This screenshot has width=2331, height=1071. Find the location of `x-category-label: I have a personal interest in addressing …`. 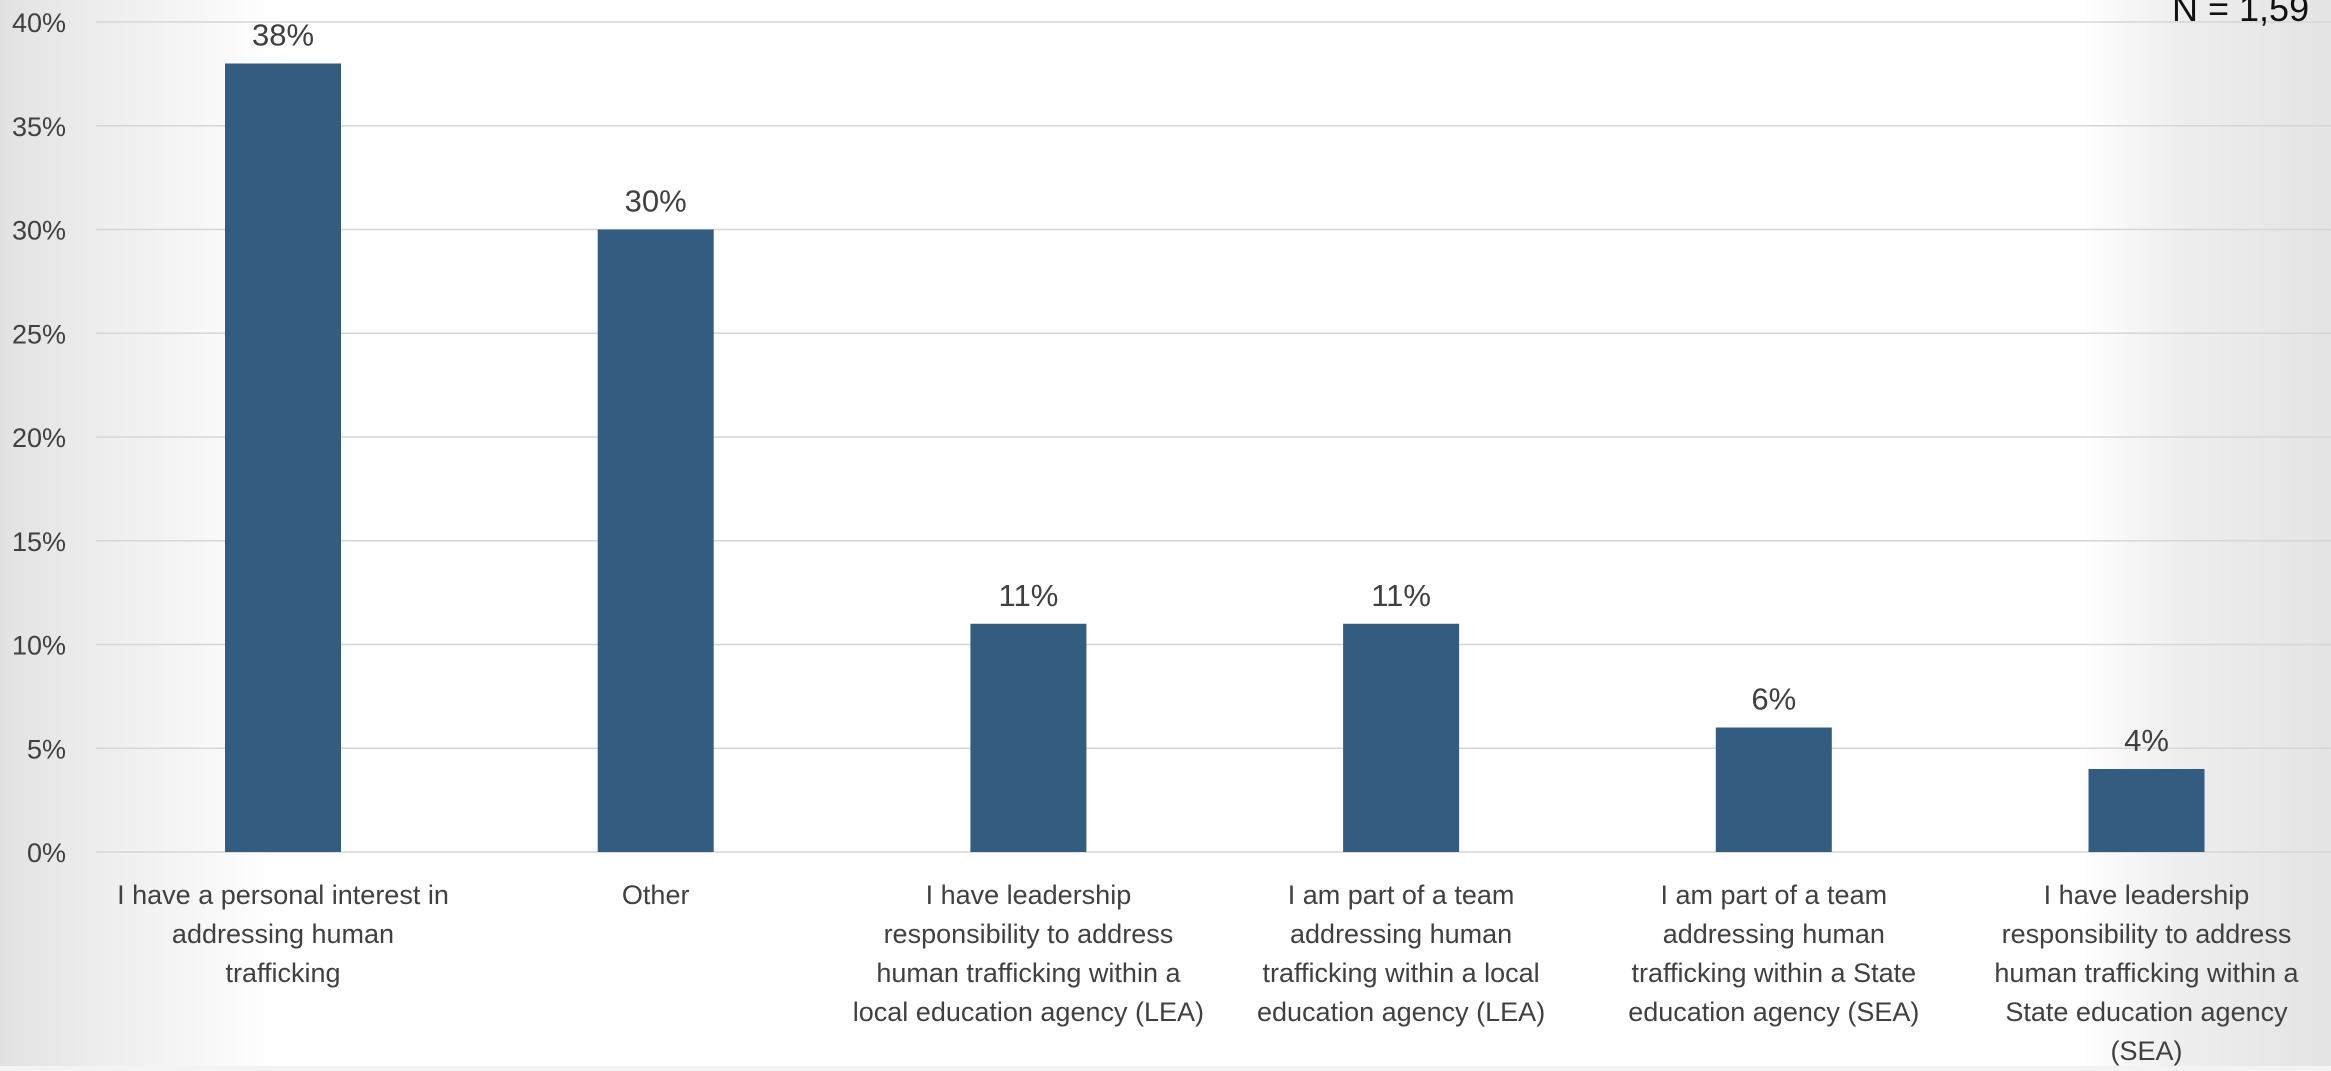

x-category-label: I have a personal interest in addressing … is located at coordinates (283, 934).